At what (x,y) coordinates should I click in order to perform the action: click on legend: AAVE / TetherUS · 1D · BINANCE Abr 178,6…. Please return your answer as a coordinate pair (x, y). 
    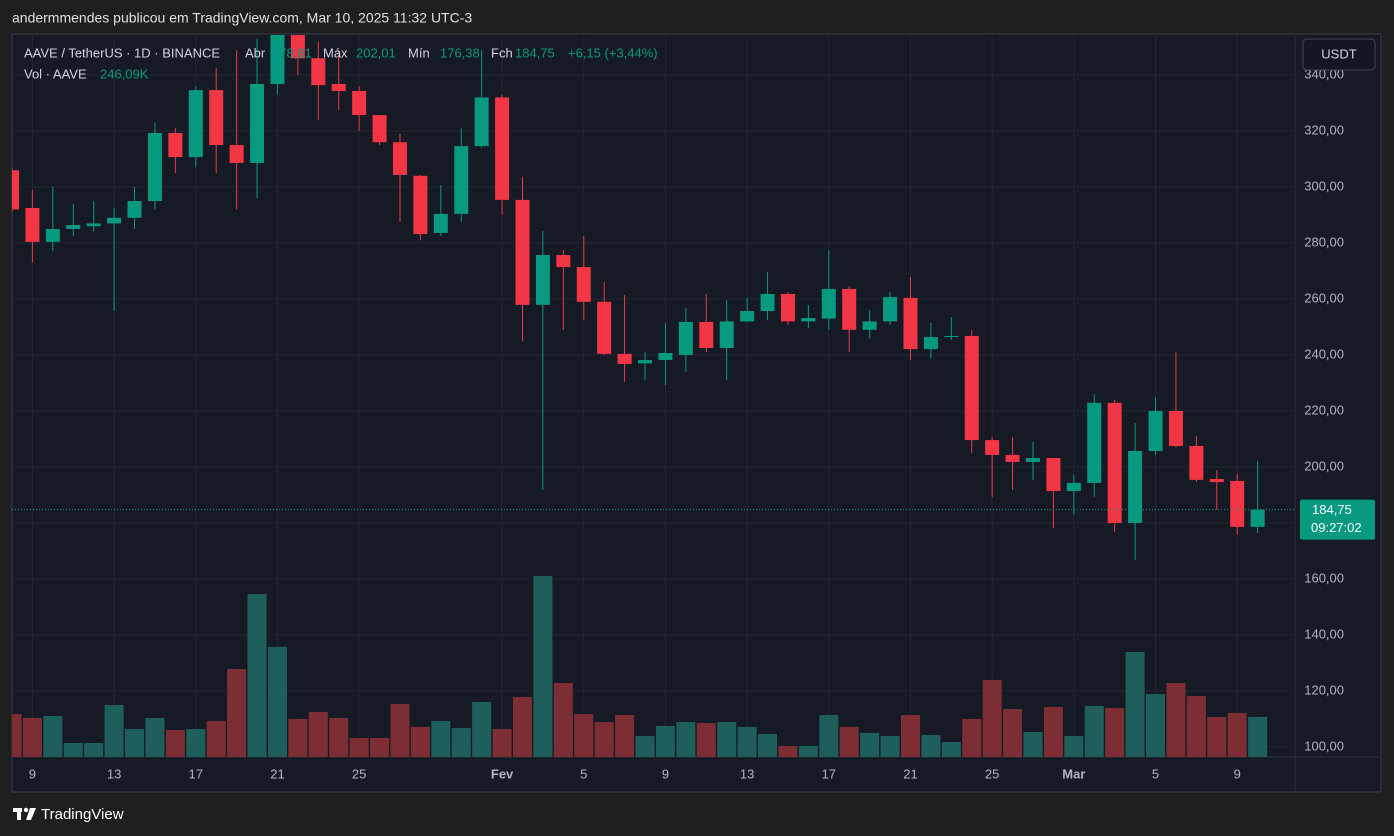
    Looking at the image, I should click on (341, 63).